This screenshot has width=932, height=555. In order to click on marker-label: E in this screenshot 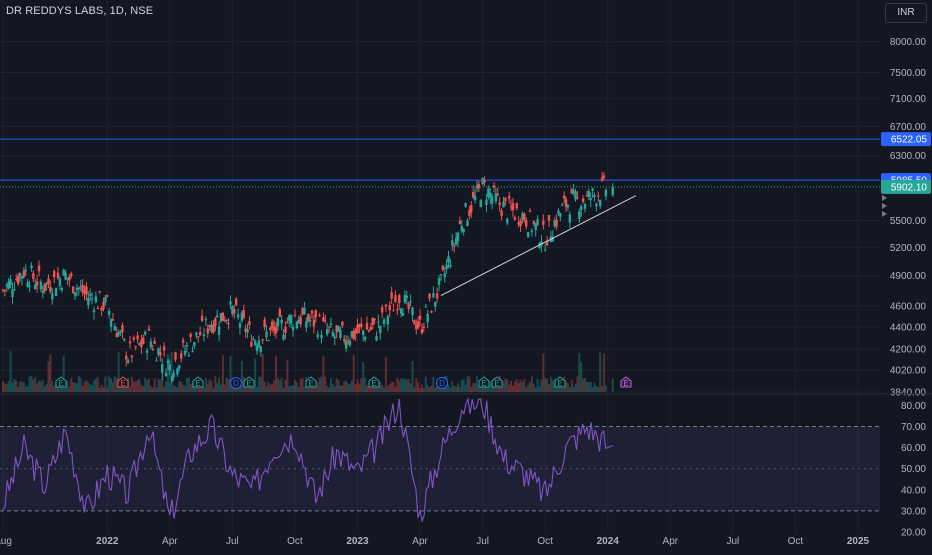, I will do `click(310, 383)`.